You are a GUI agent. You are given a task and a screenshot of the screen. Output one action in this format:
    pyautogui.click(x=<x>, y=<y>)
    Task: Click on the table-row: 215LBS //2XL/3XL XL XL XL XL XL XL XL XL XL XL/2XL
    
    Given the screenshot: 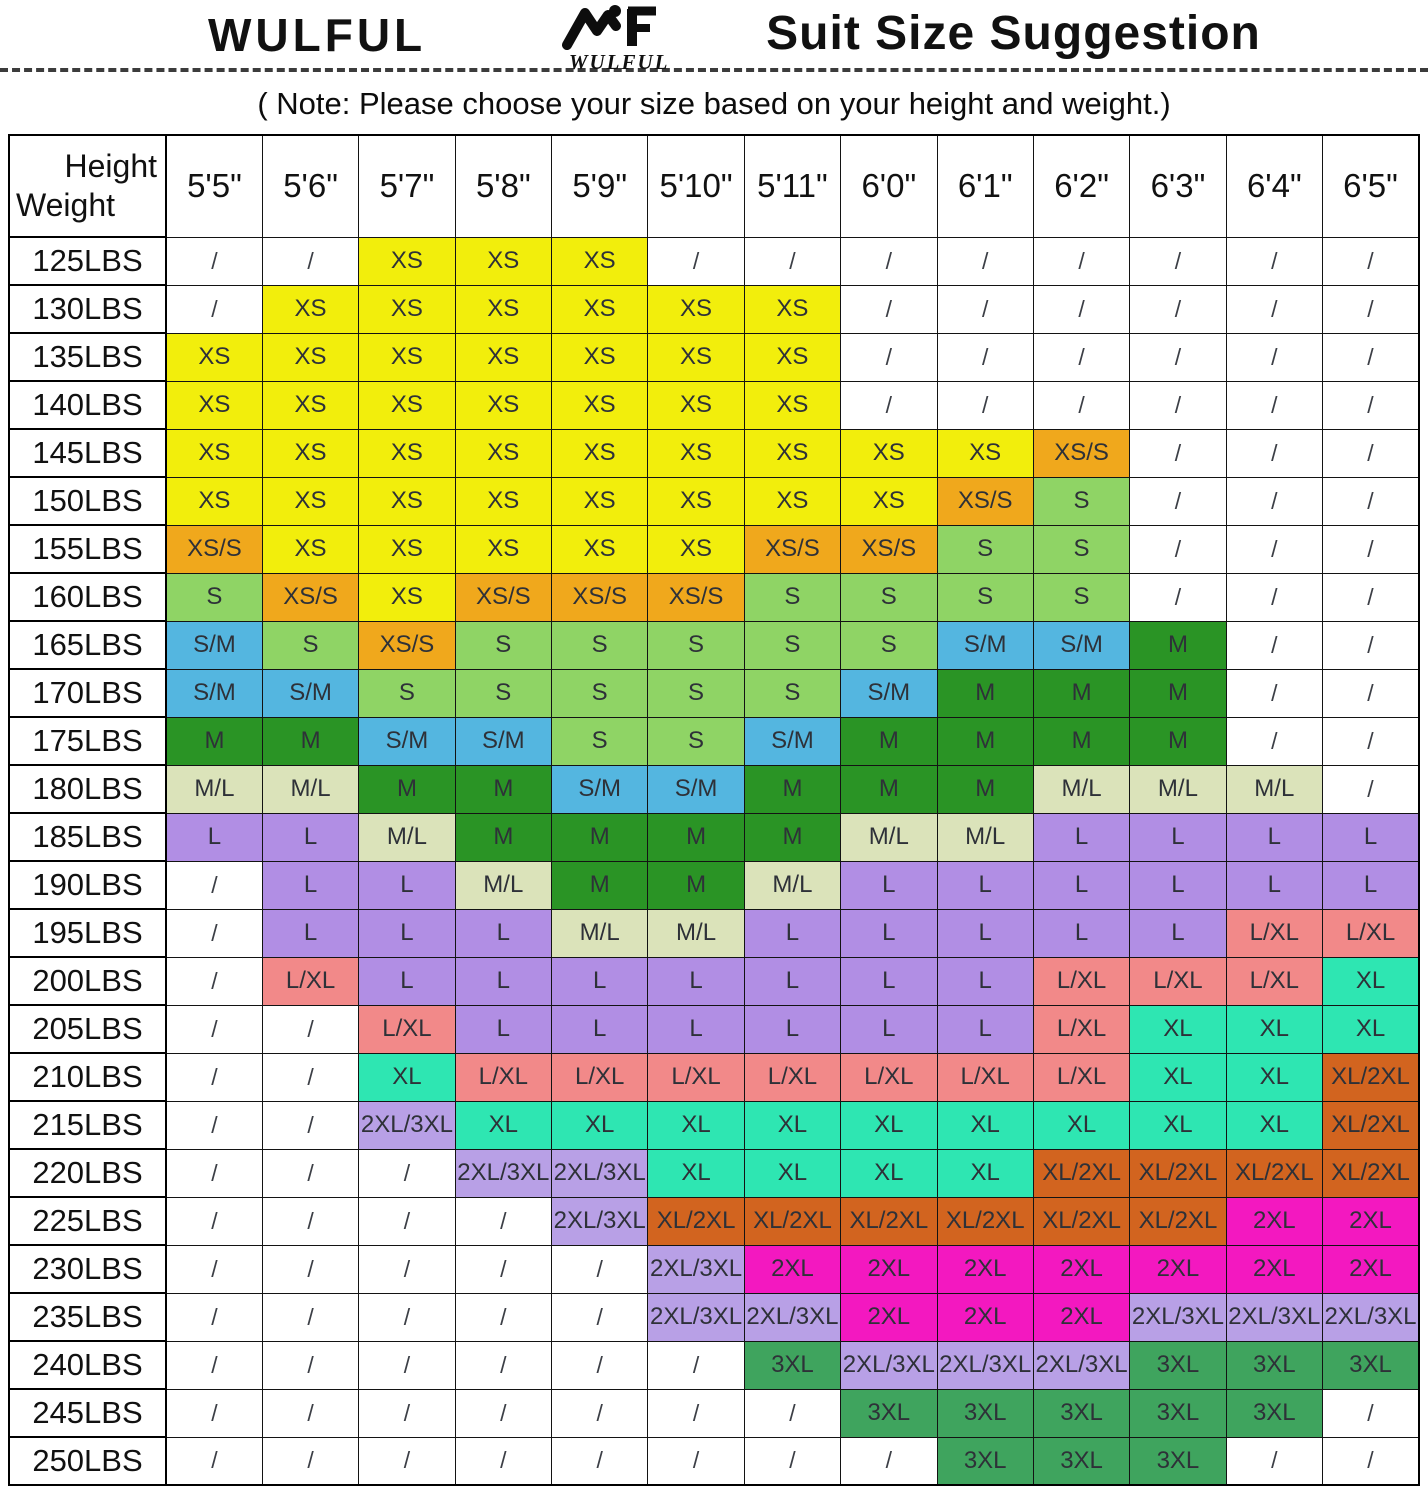 What is the action you would take?
    pyautogui.click(x=714, y=1125)
    